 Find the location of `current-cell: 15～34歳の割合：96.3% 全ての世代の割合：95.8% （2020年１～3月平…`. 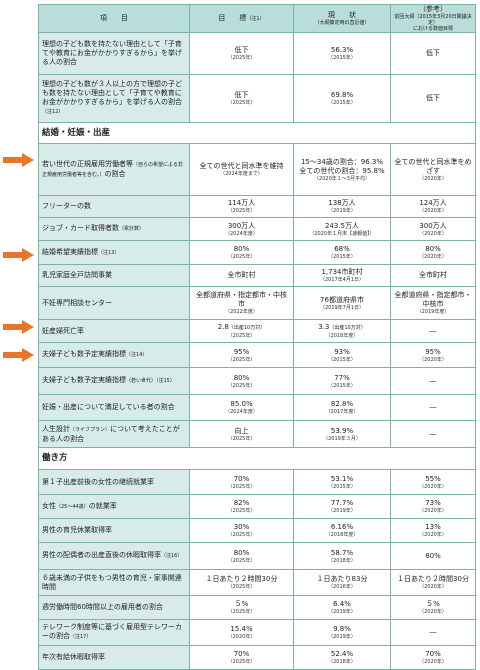

current-cell: 15～34歳の割合：96.3% 全ての世代の割合：95.8% （2020年１～3月平… is located at coordinates (342, 169).